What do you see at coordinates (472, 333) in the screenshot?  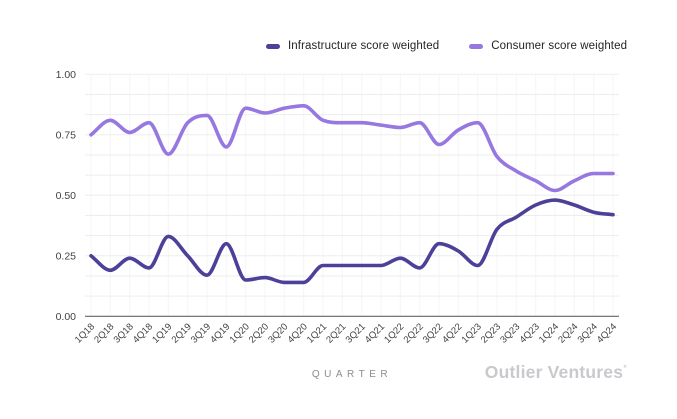 I see `x-tick-label: 1Q23` at bounding box center [472, 333].